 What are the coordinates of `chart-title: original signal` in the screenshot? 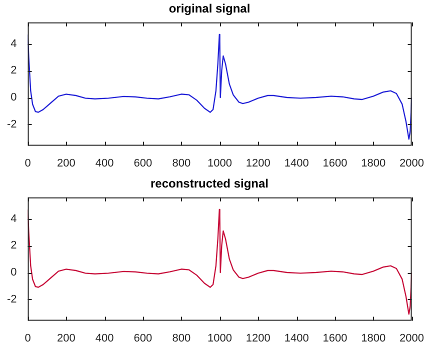 It's located at (209, 9).